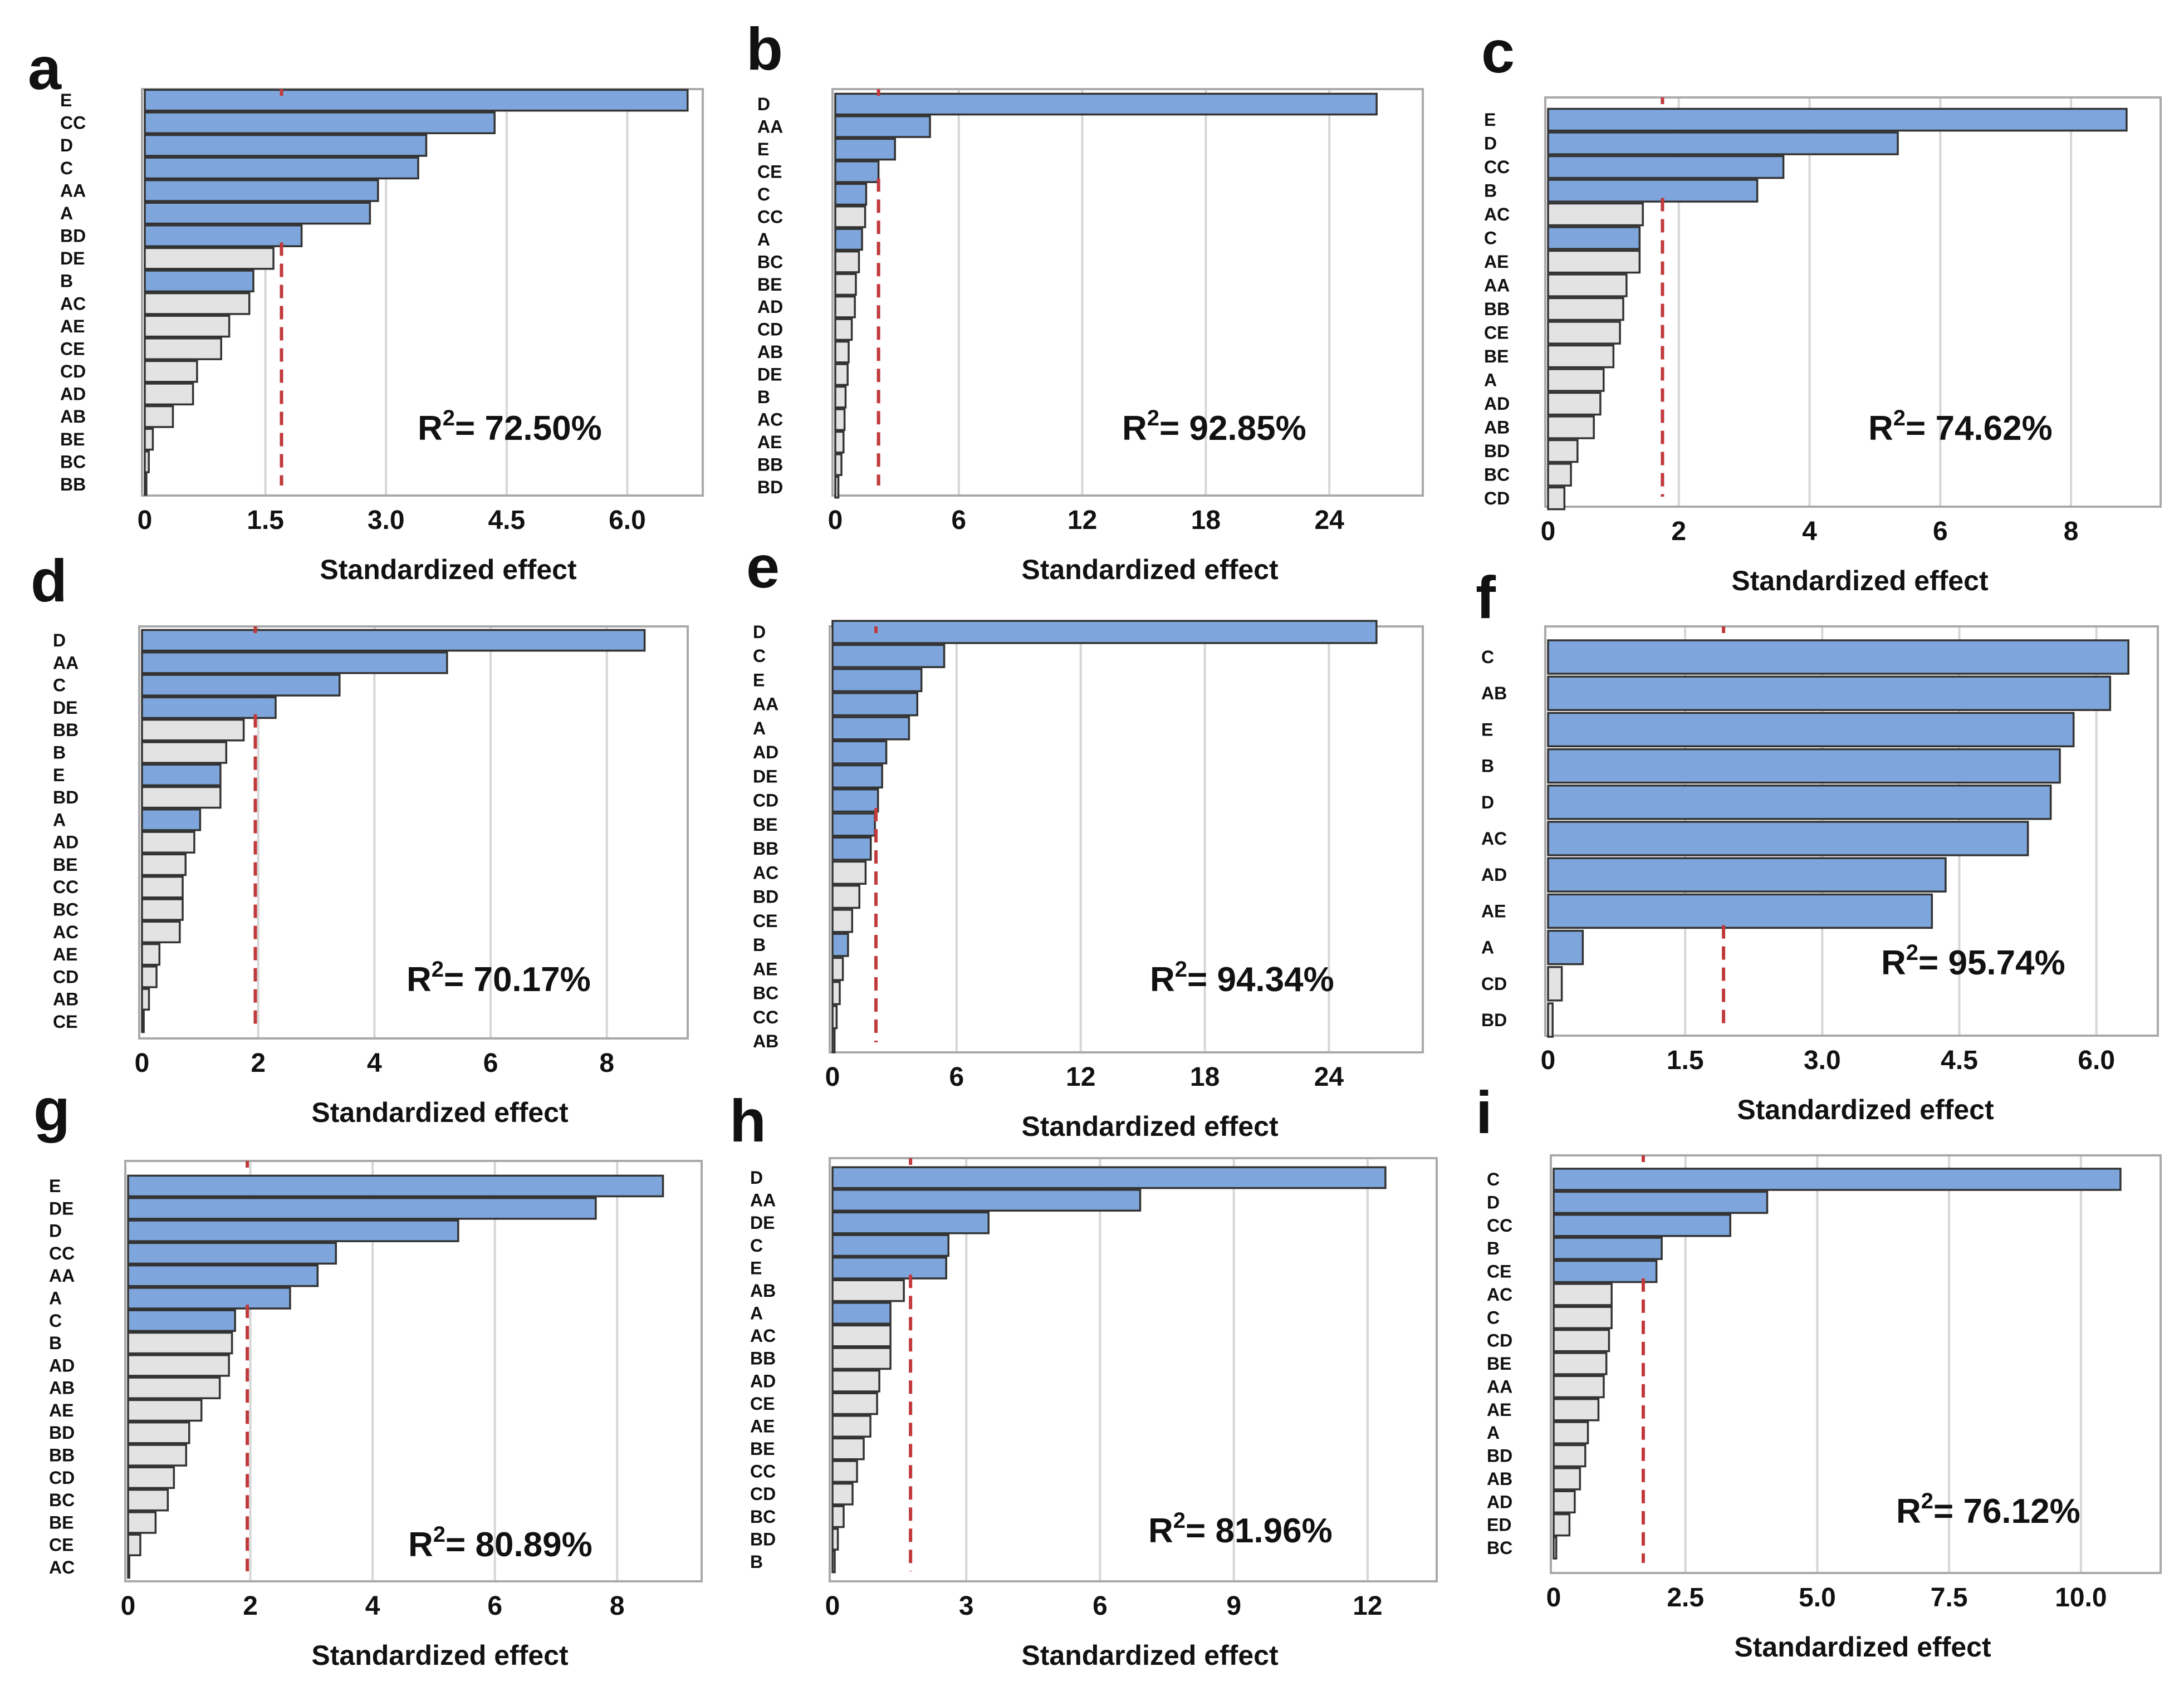 Image resolution: width=2184 pixels, height=1686 pixels. Describe the element at coordinates (987, 1200) in the screenshot. I see `bar-aa` at that location.